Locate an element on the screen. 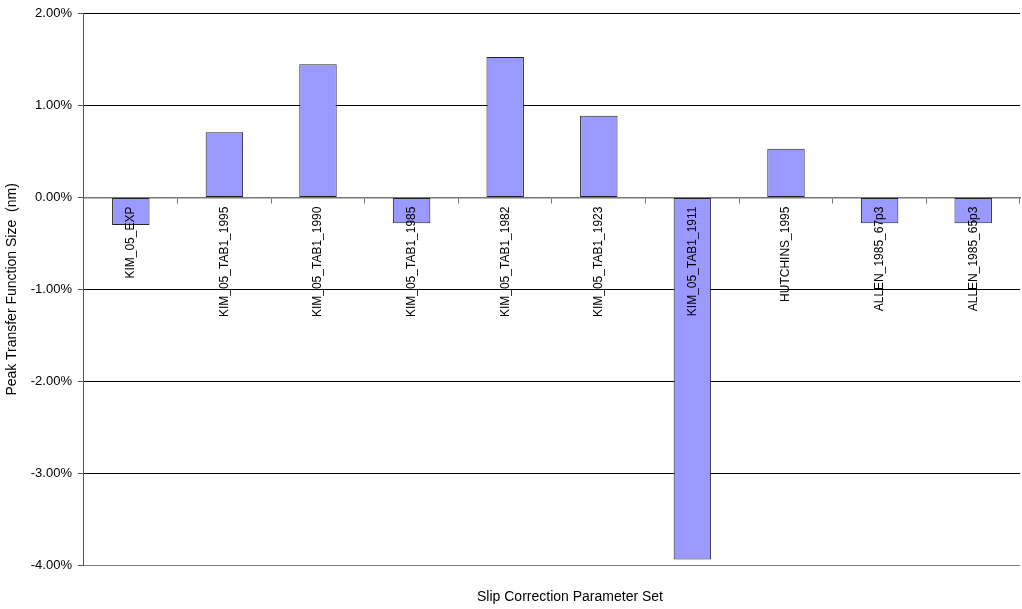 The width and height of the screenshot is (1022, 609). x-axis-title: Slip Correction Parameter Set is located at coordinates (570, 596).